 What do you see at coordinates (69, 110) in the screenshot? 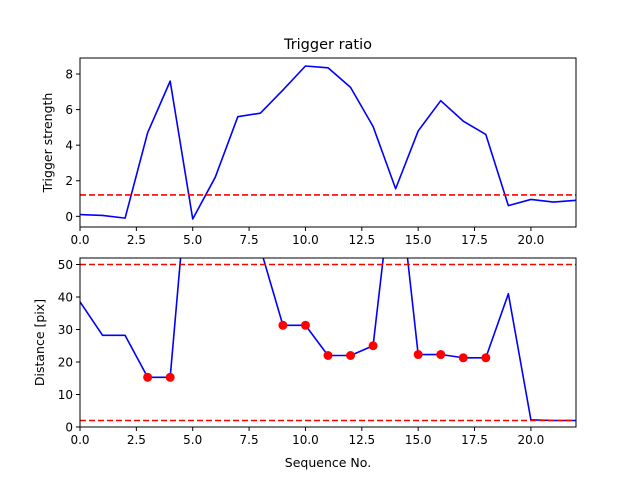
I see `y-tick-label: 6` at bounding box center [69, 110].